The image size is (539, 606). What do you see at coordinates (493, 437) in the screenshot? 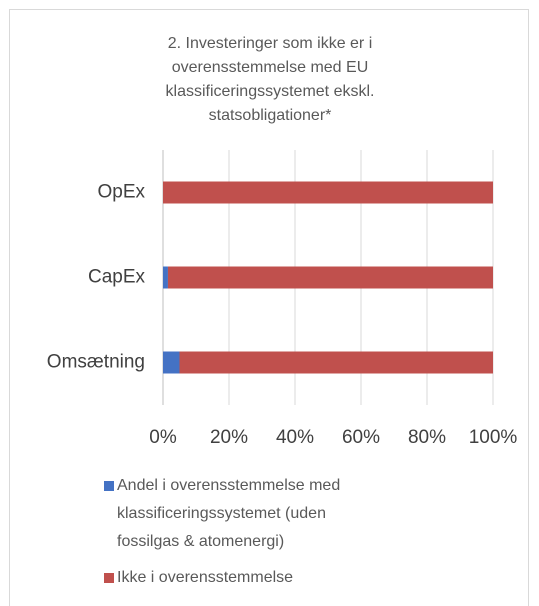
I see `x-tick-label: 100%` at bounding box center [493, 437].